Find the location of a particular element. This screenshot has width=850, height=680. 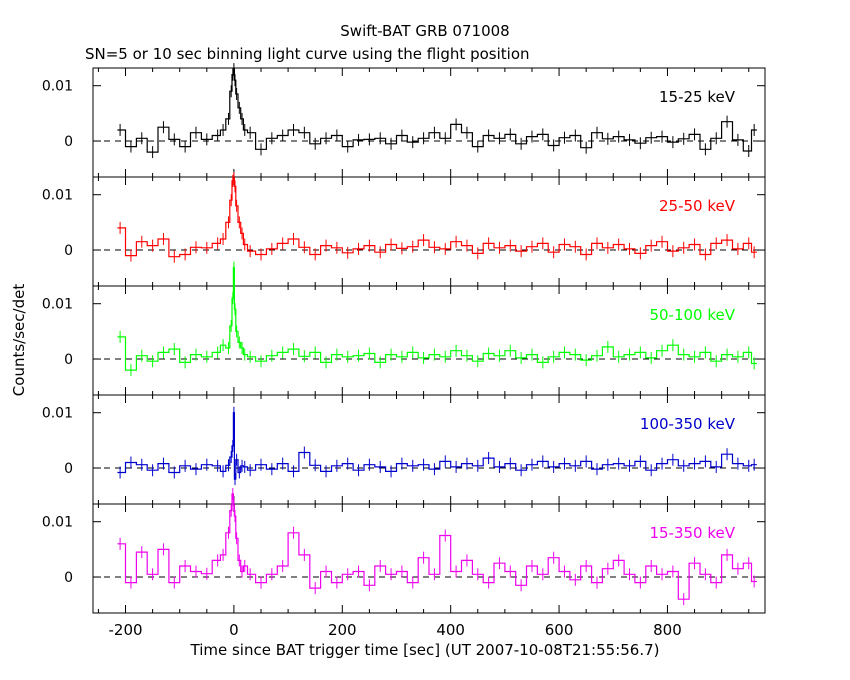

panel-label-0: 15-25 keV is located at coordinates (697, 97).